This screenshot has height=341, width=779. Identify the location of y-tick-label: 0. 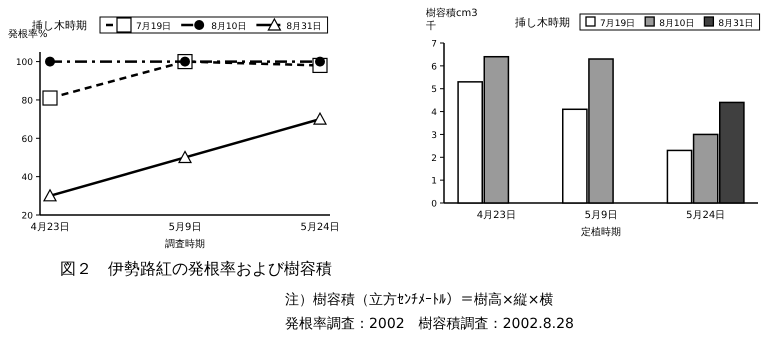
(434, 205).